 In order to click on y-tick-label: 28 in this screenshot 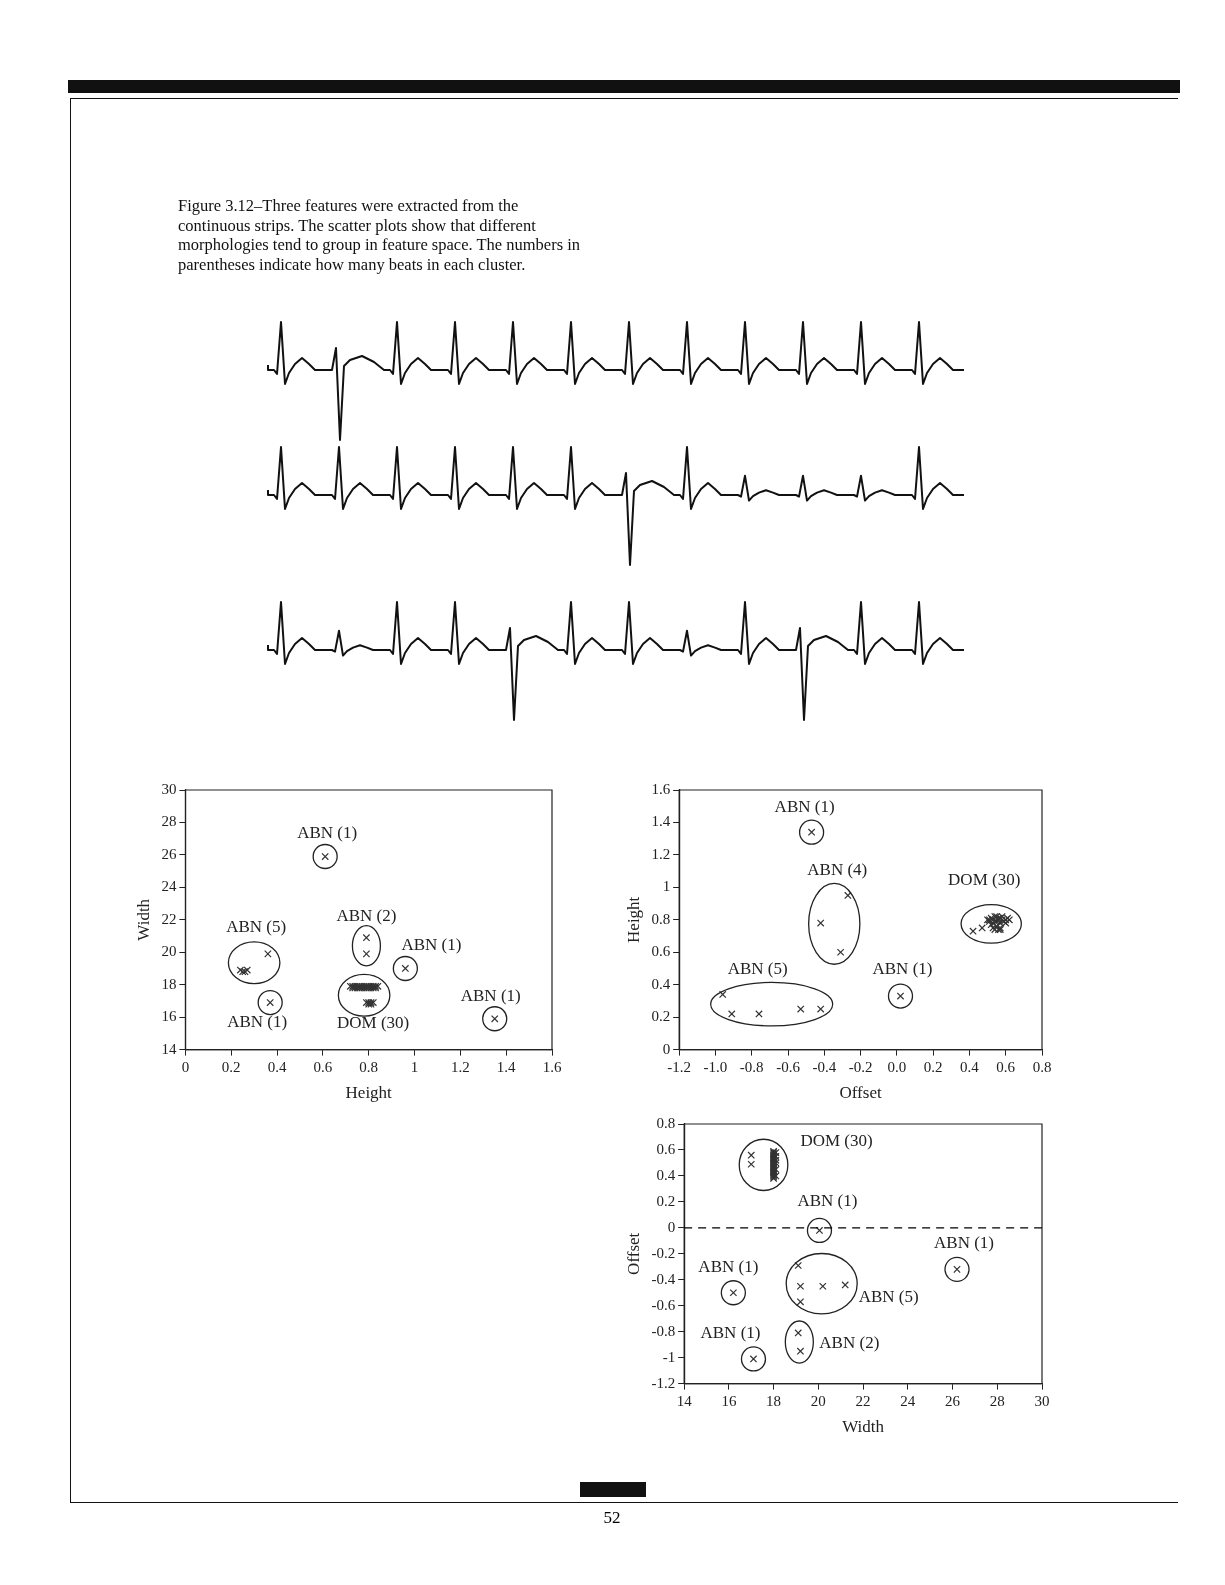, I will do `click(169, 821)`.